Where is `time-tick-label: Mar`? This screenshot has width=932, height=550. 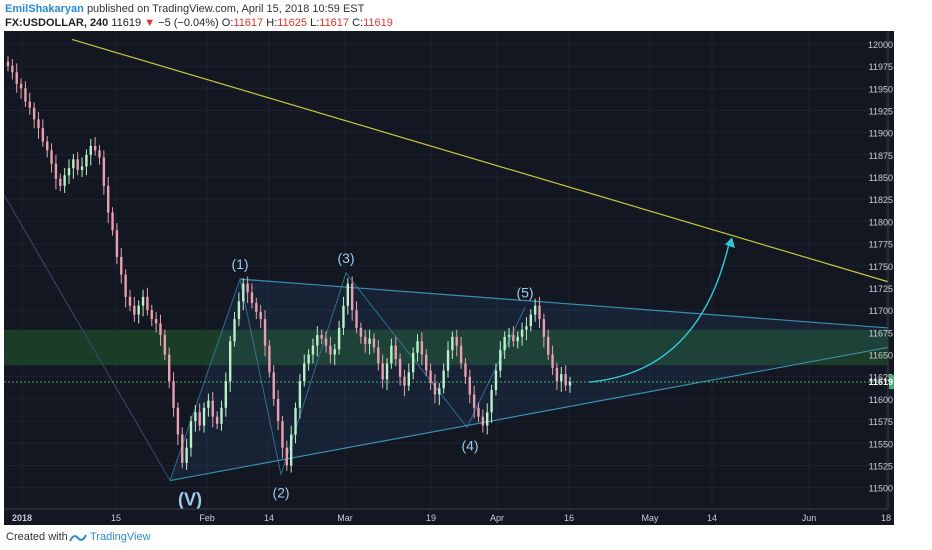 time-tick-label: Mar is located at coordinates (345, 518).